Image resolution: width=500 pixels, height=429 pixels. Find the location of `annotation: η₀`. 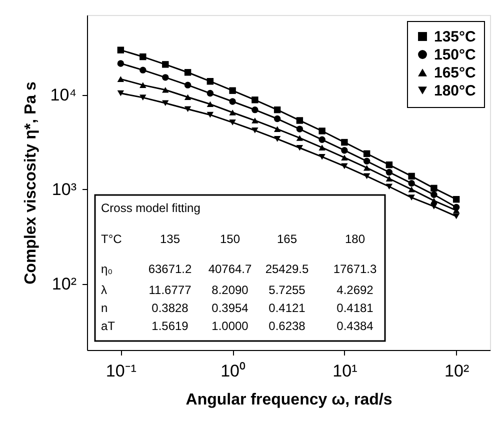

annotation: η₀ is located at coordinates (107, 269).